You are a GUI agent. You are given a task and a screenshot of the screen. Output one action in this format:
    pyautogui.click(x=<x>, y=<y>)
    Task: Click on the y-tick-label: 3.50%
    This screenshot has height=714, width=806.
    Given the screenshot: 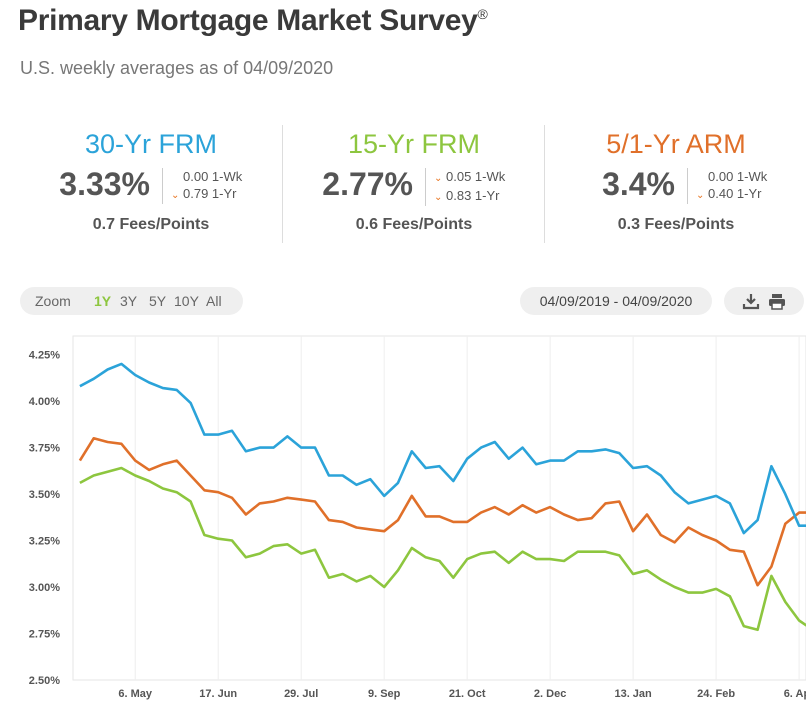 What is the action you would take?
    pyautogui.click(x=44, y=495)
    